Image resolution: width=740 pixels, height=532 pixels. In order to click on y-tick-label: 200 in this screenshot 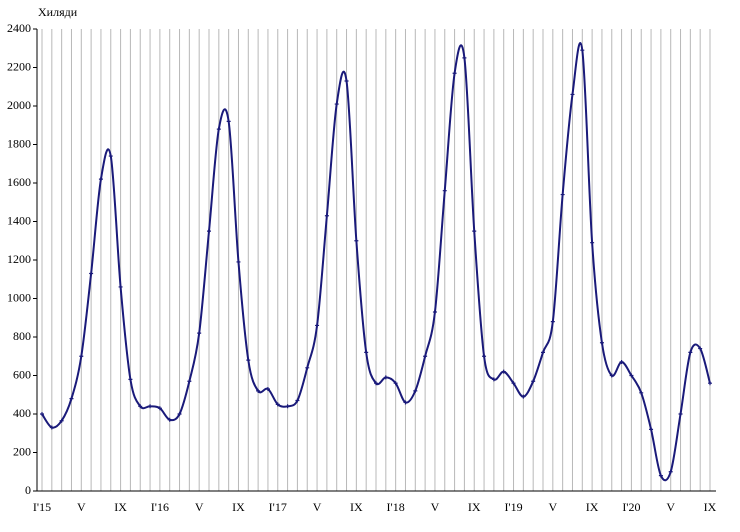, I will do `click(22, 451)`.